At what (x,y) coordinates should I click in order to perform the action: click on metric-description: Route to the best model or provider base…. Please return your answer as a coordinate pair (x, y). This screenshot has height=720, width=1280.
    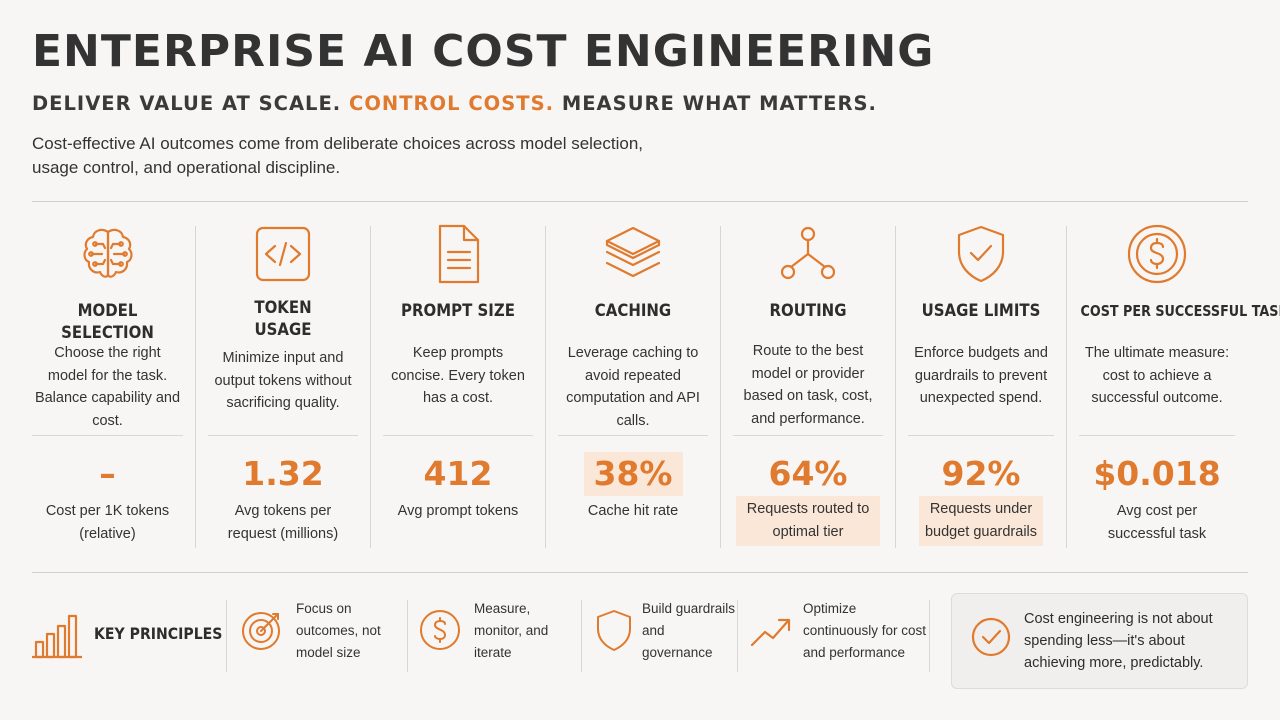
    Looking at the image, I should click on (808, 385).